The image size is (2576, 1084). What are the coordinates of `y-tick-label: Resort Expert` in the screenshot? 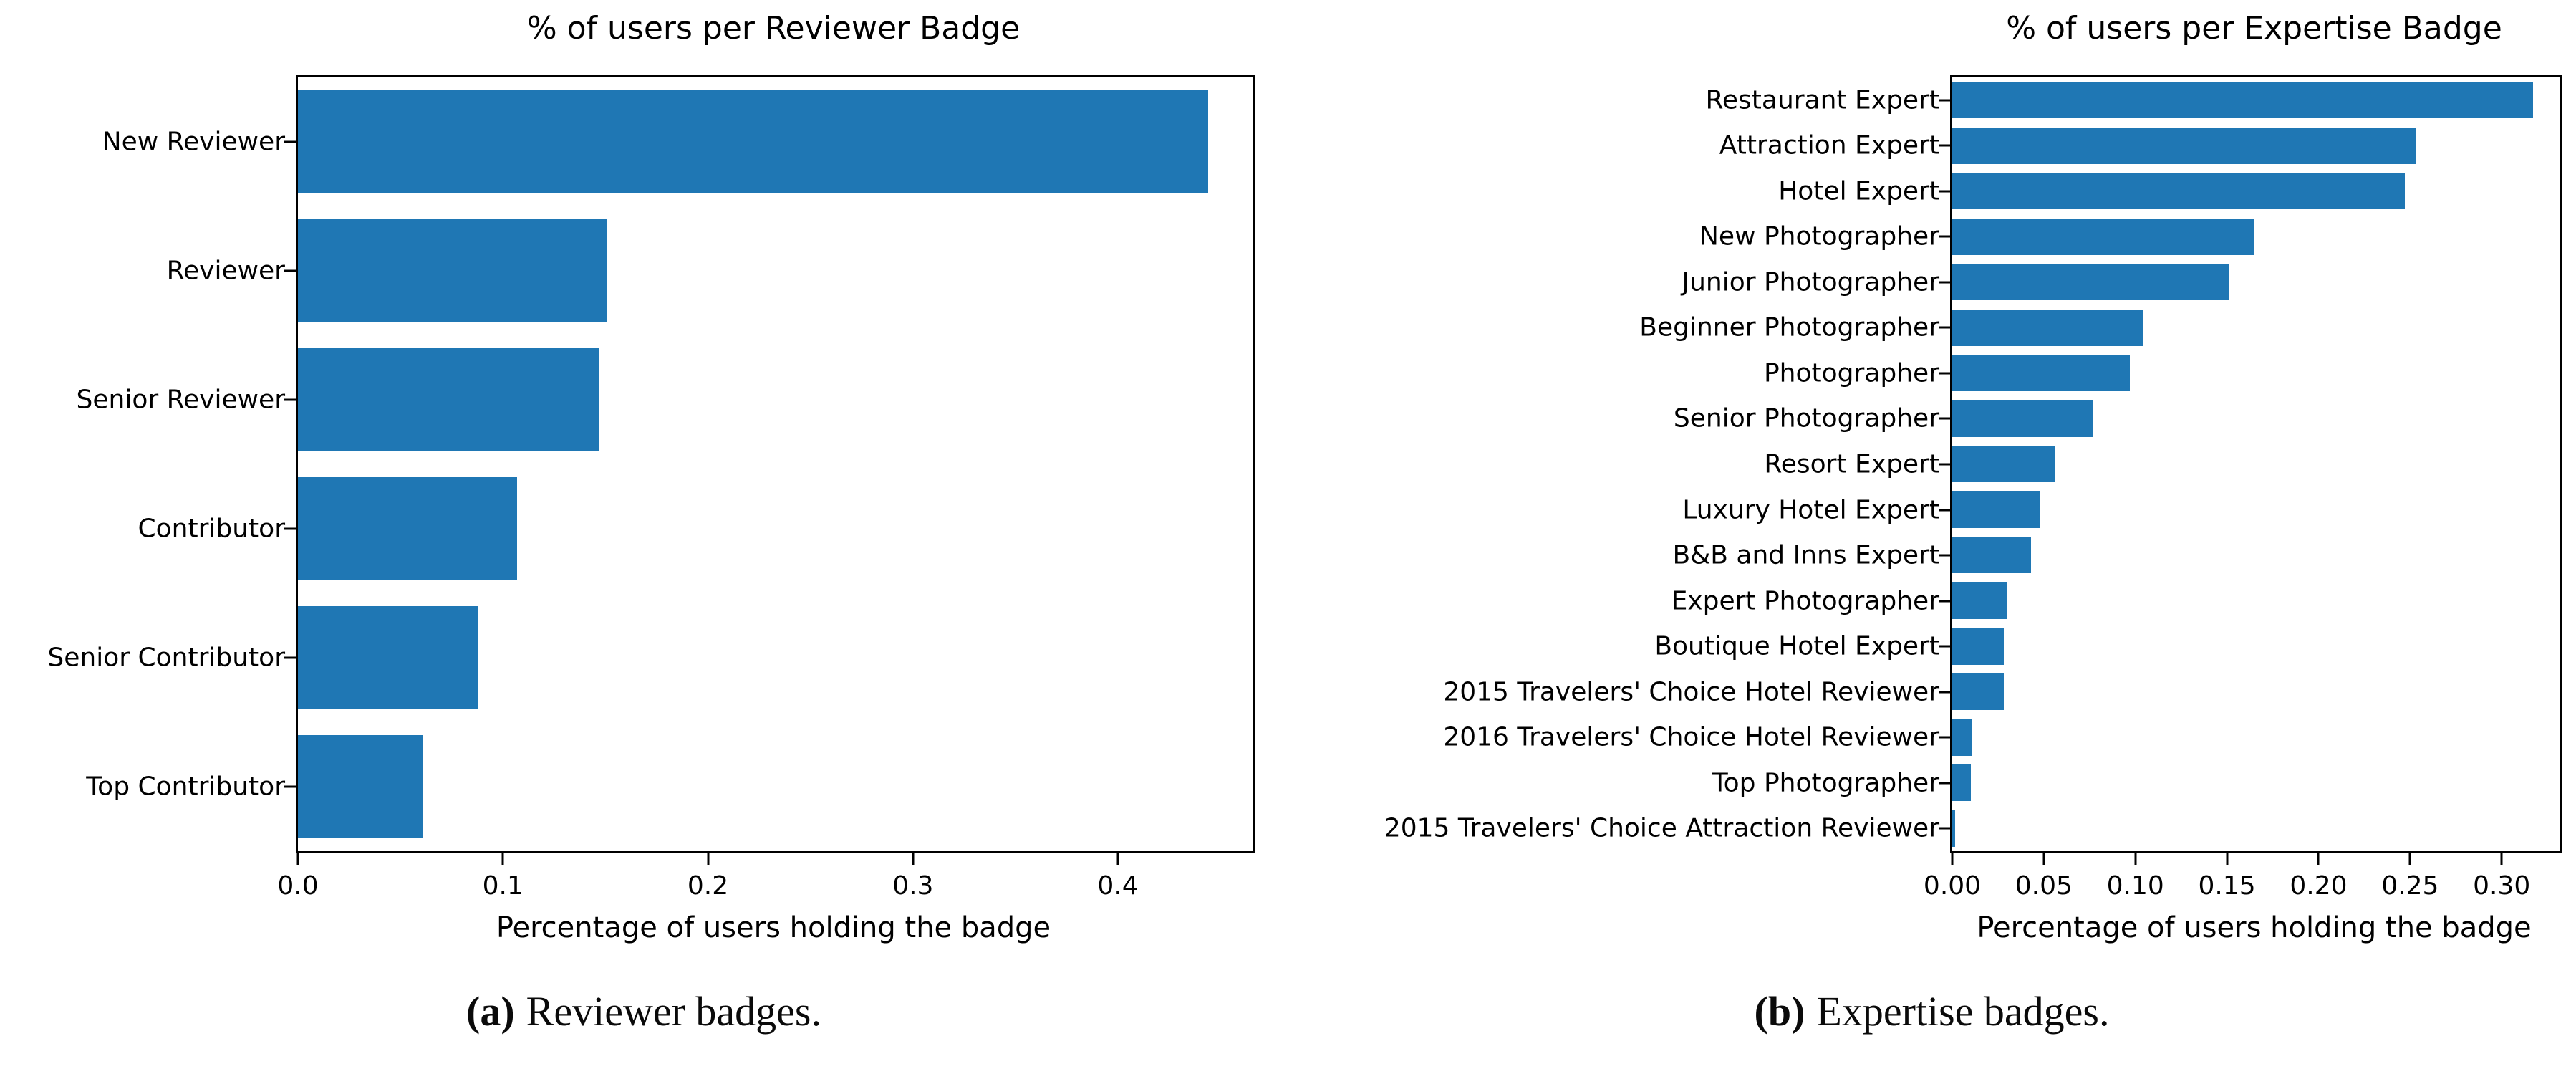 It's located at (1851, 464).